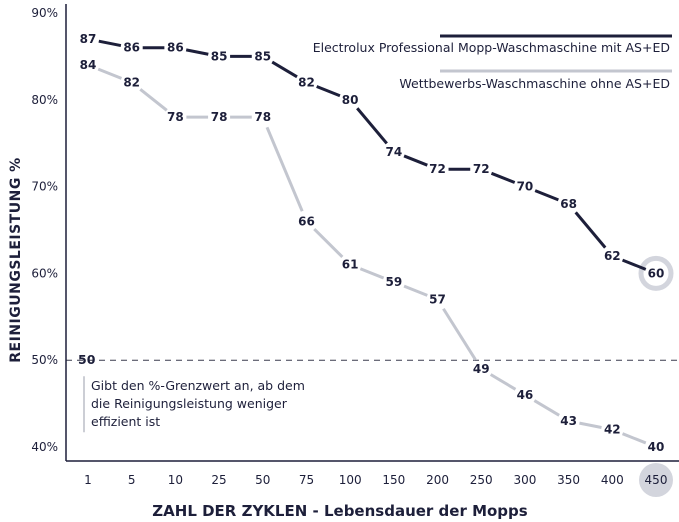  What do you see at coordinates (87, 359) in the screenshot?
I see `threshold-label: 50` at bounding box center [87, 359].